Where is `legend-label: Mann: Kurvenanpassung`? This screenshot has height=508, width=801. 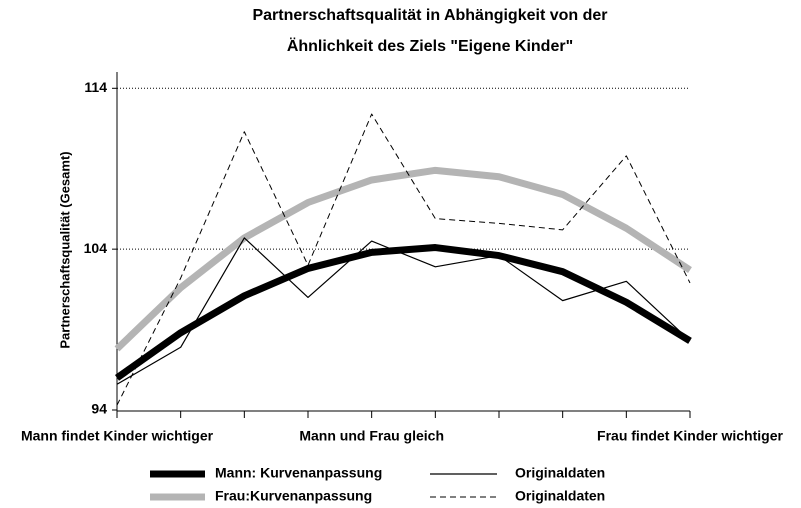 legend-label: Mann: Kurvenanpassung is located at coordinates (298, 473).